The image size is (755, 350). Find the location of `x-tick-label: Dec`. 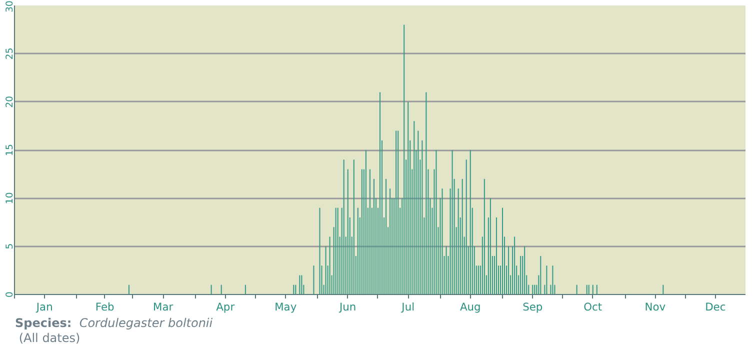

x-tick-label: Dec is located at coordinates (715, 307).